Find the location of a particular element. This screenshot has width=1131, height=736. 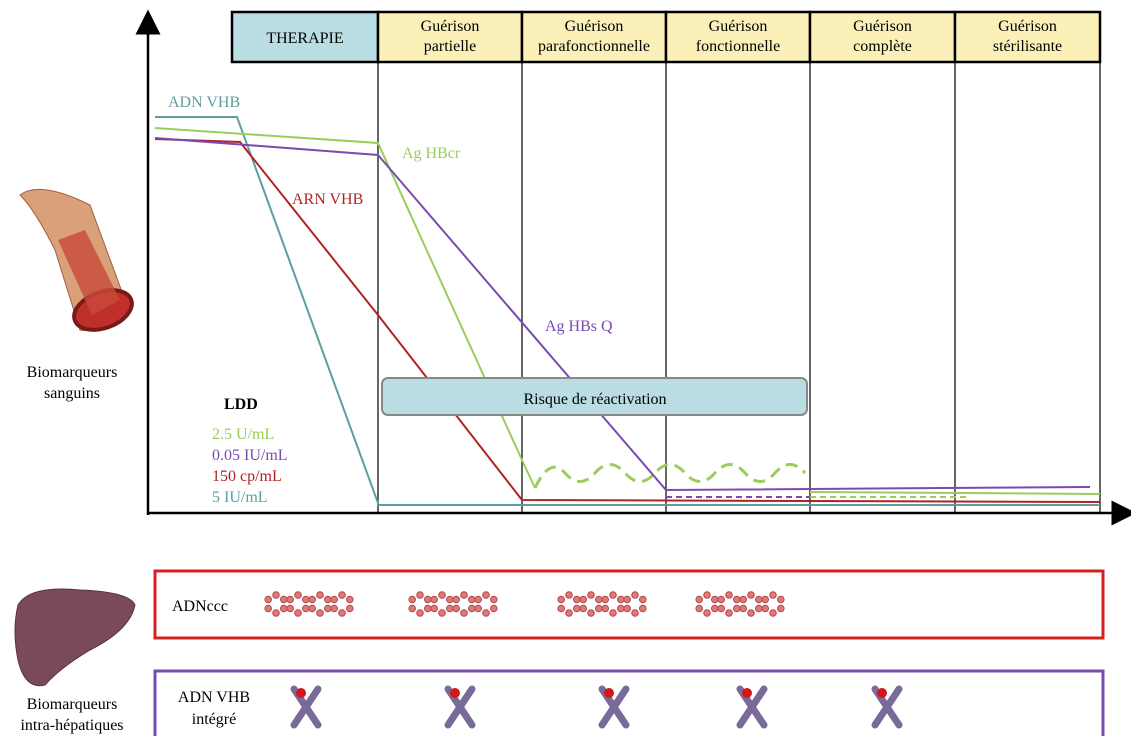

header-label: stérilisante is located at coordinates (1027, 46).